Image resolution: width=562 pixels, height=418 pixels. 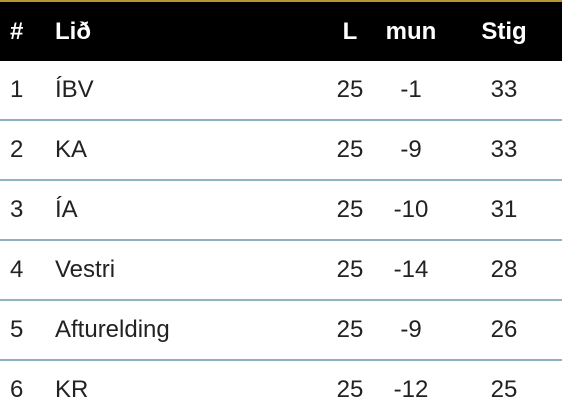 I want to click on row-position: 1, so click(x=17, y=89).